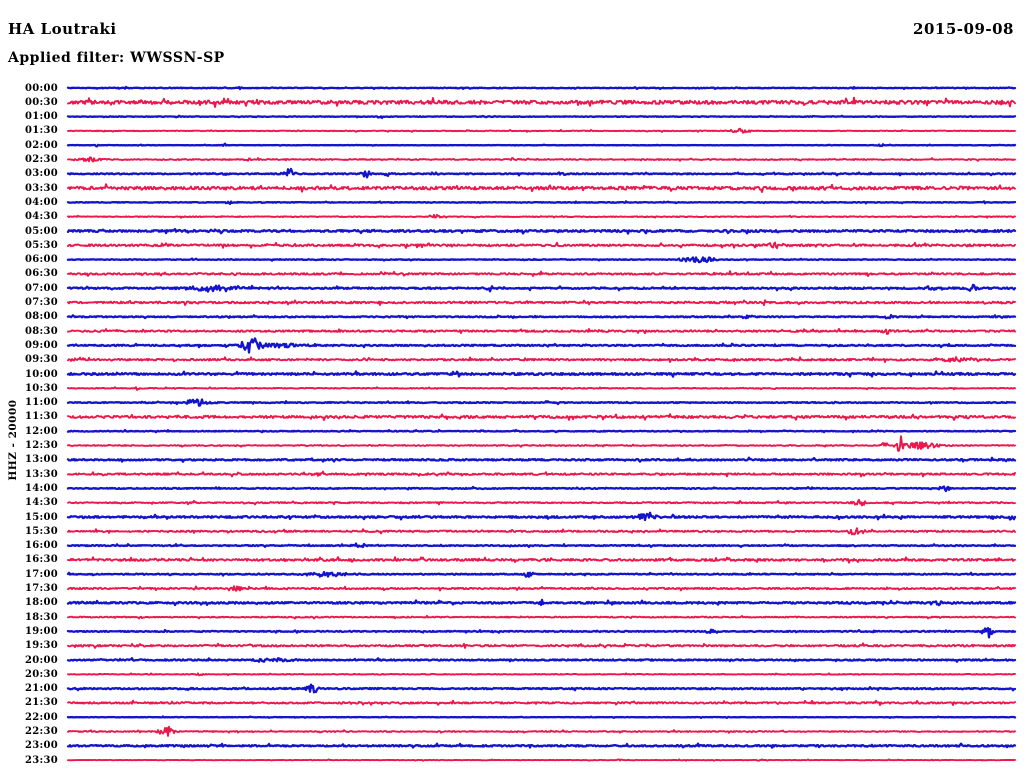 The height and width of the screenshot is (780, 1024). I want to click on time-label: 06:30, so click(41, 274).